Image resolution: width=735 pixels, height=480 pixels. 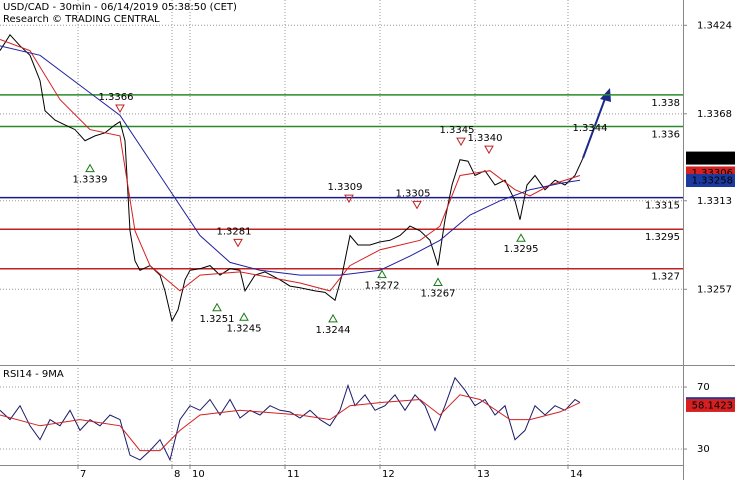 What do you see at coordinates (83, 474) in the screenshot?
I see `x-tick-label: 7` at bounding box center [83, 474].